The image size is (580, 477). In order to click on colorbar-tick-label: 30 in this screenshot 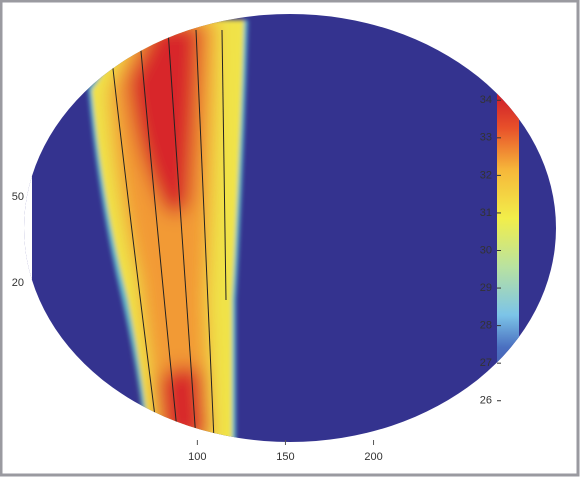, I will do `click(486, 250)`.